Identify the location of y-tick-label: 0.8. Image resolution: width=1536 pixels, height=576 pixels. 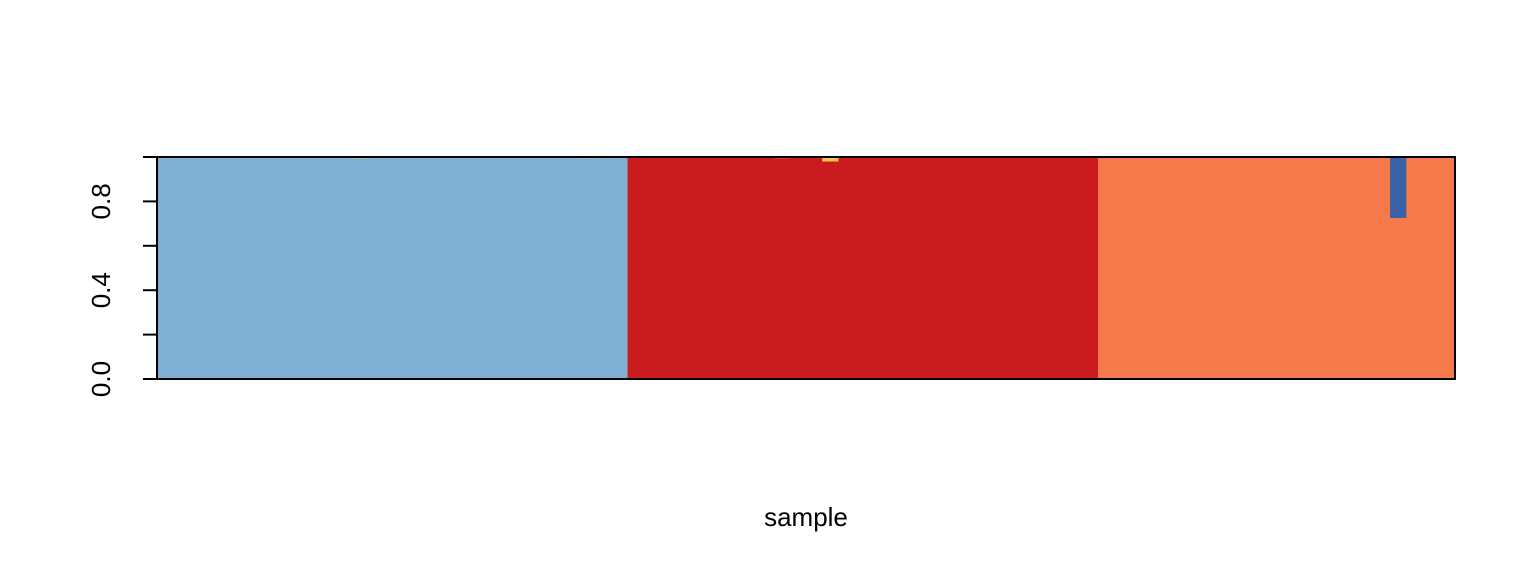
(101, 201).